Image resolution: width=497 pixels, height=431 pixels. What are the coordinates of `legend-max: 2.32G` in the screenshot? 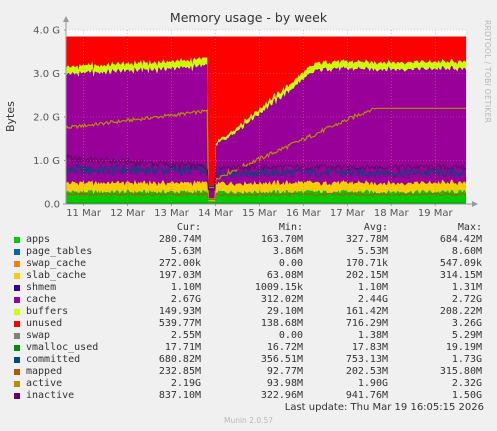 It's located at (466, 383).